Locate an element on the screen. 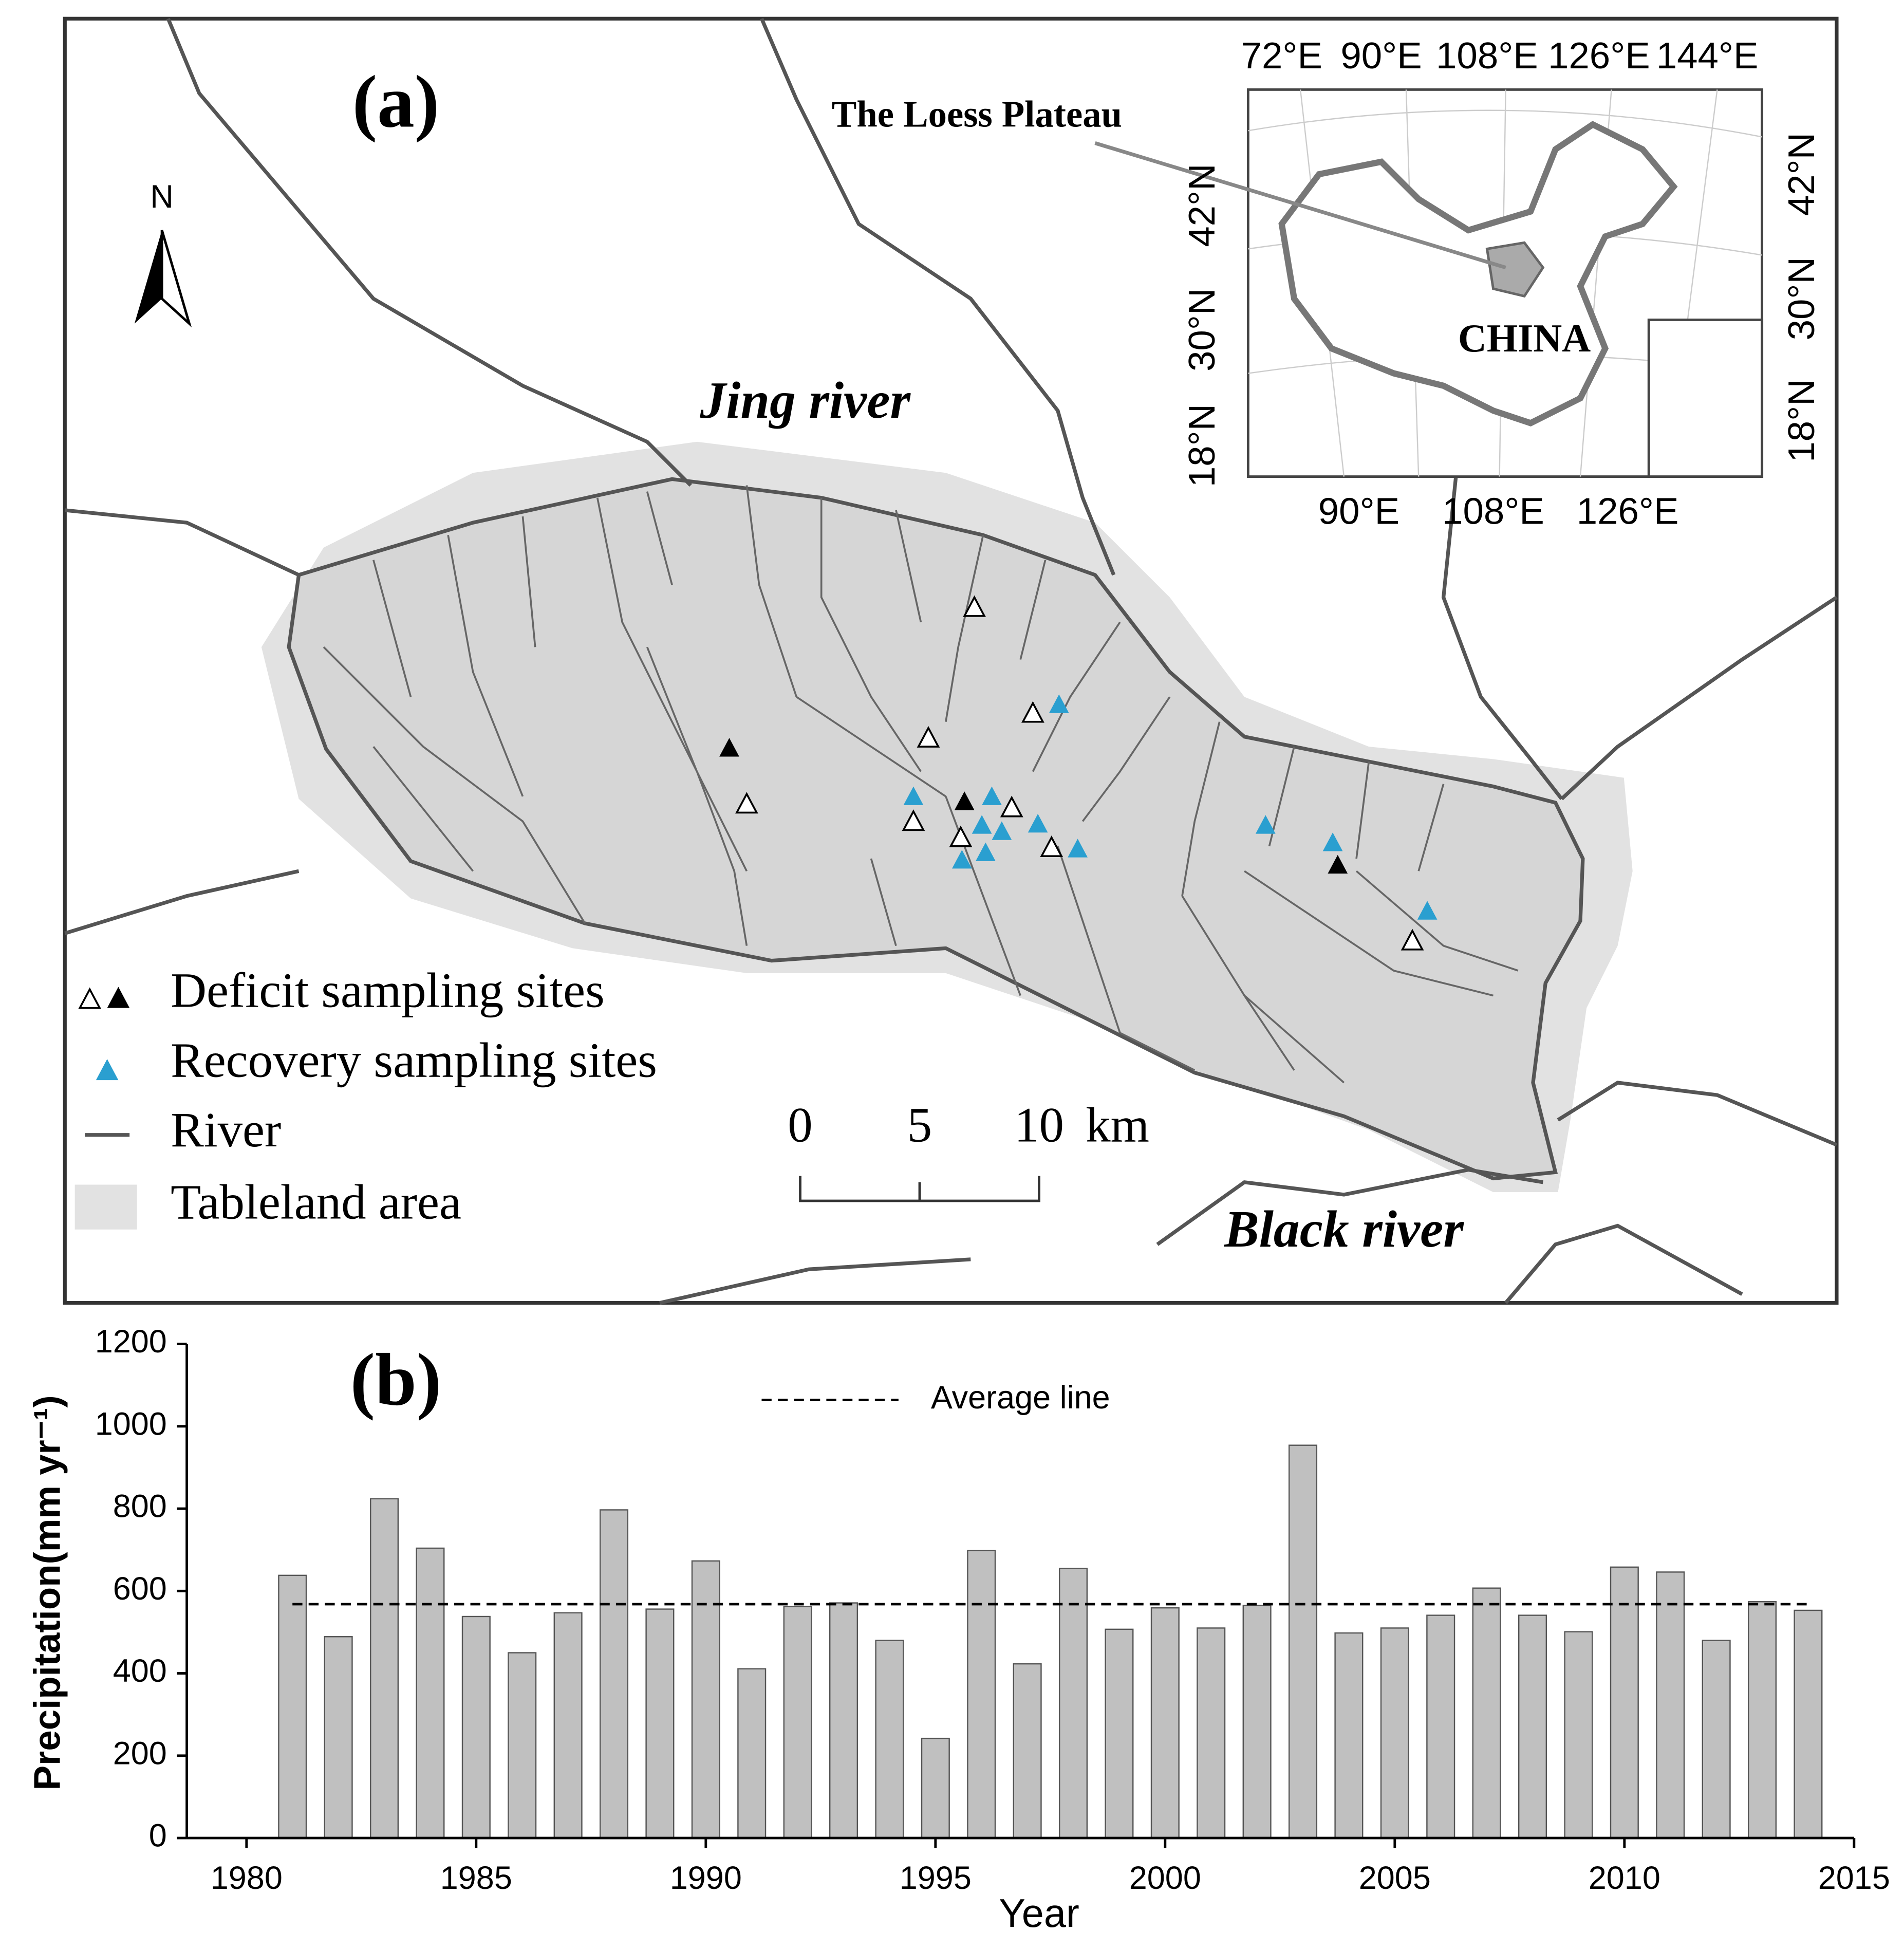 The width and height of the screenshot is (1904, 1950). panel-label: (b) is located at coordinates (396, 1380).